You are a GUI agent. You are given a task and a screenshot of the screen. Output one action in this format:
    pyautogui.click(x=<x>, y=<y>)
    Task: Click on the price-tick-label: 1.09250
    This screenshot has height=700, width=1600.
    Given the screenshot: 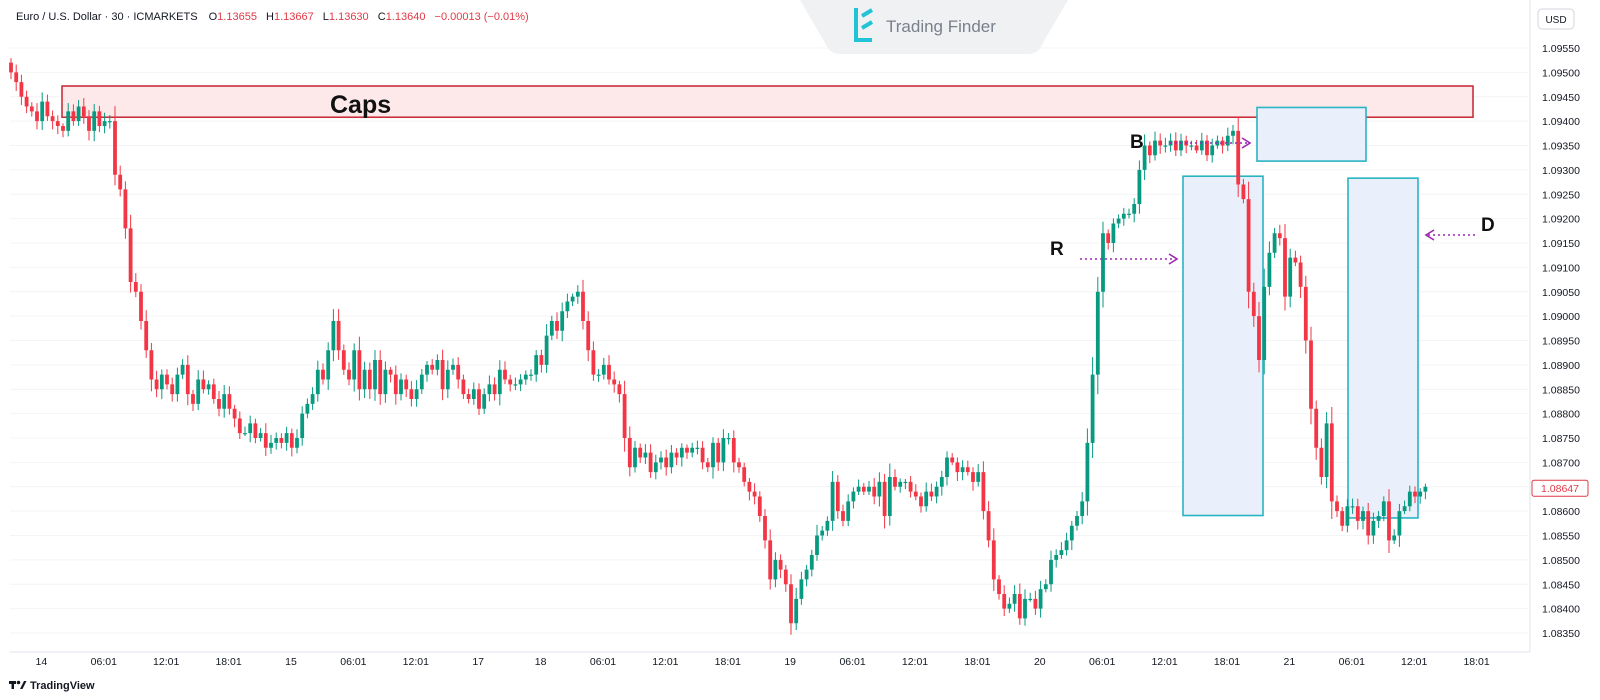 What is the action you would take?
    pyautogui.click(x=1561, y=195)
    